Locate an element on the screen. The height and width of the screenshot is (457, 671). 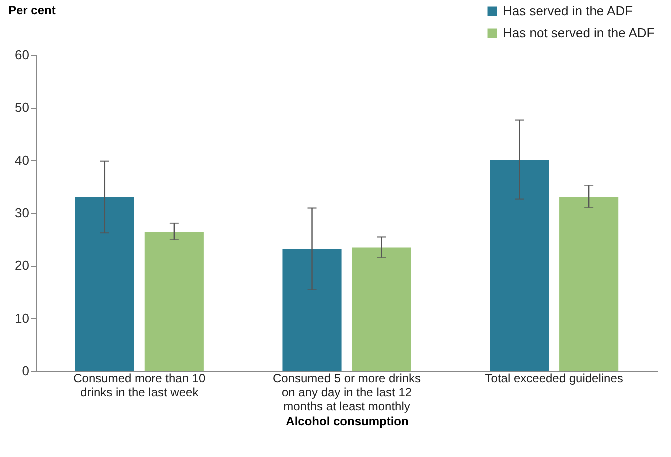
x-tick-label: Total exceeded guidelines is located at coordinates (554, 379).